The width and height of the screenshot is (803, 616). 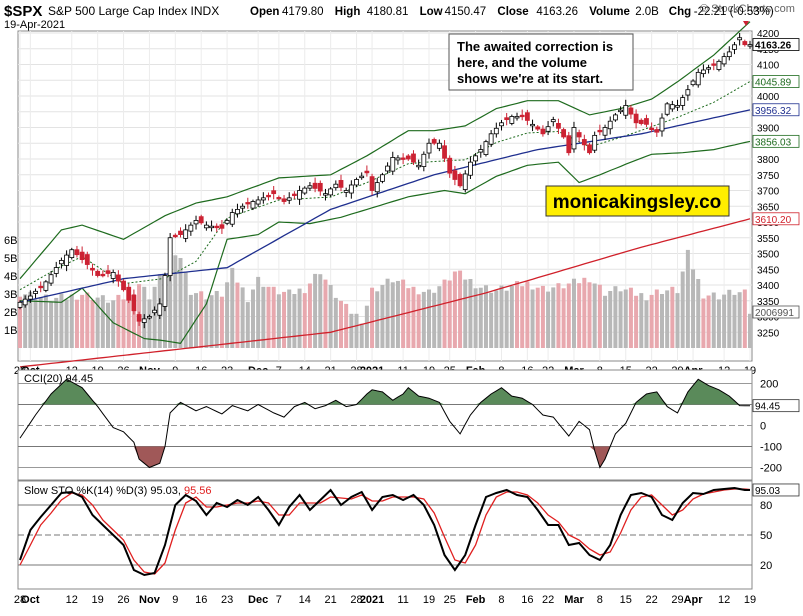 What do you see at coordinates (677, 600) in the screenshot?
I see `bottom-x-tick: 29` at bounding box center [677, 600].